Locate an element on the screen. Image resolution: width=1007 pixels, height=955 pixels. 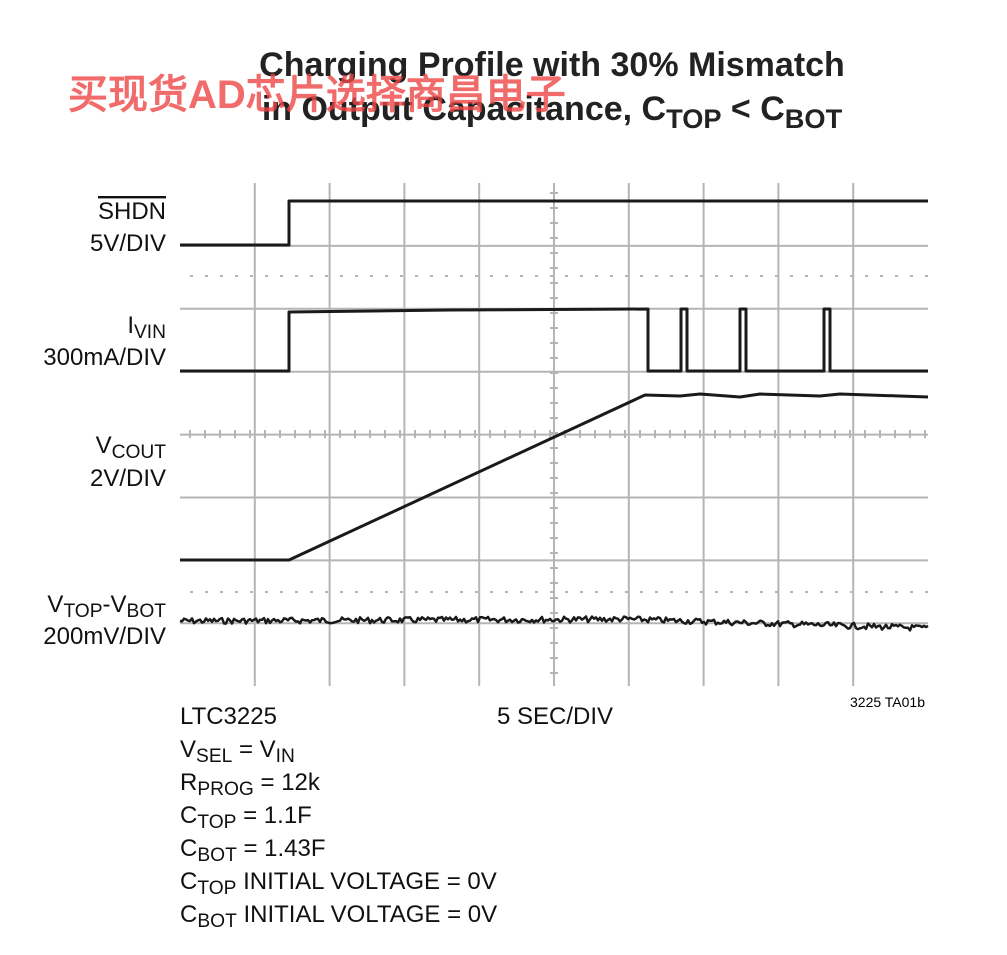
channel-scale: 300mA/DIV is located at coordinates (104, 357).